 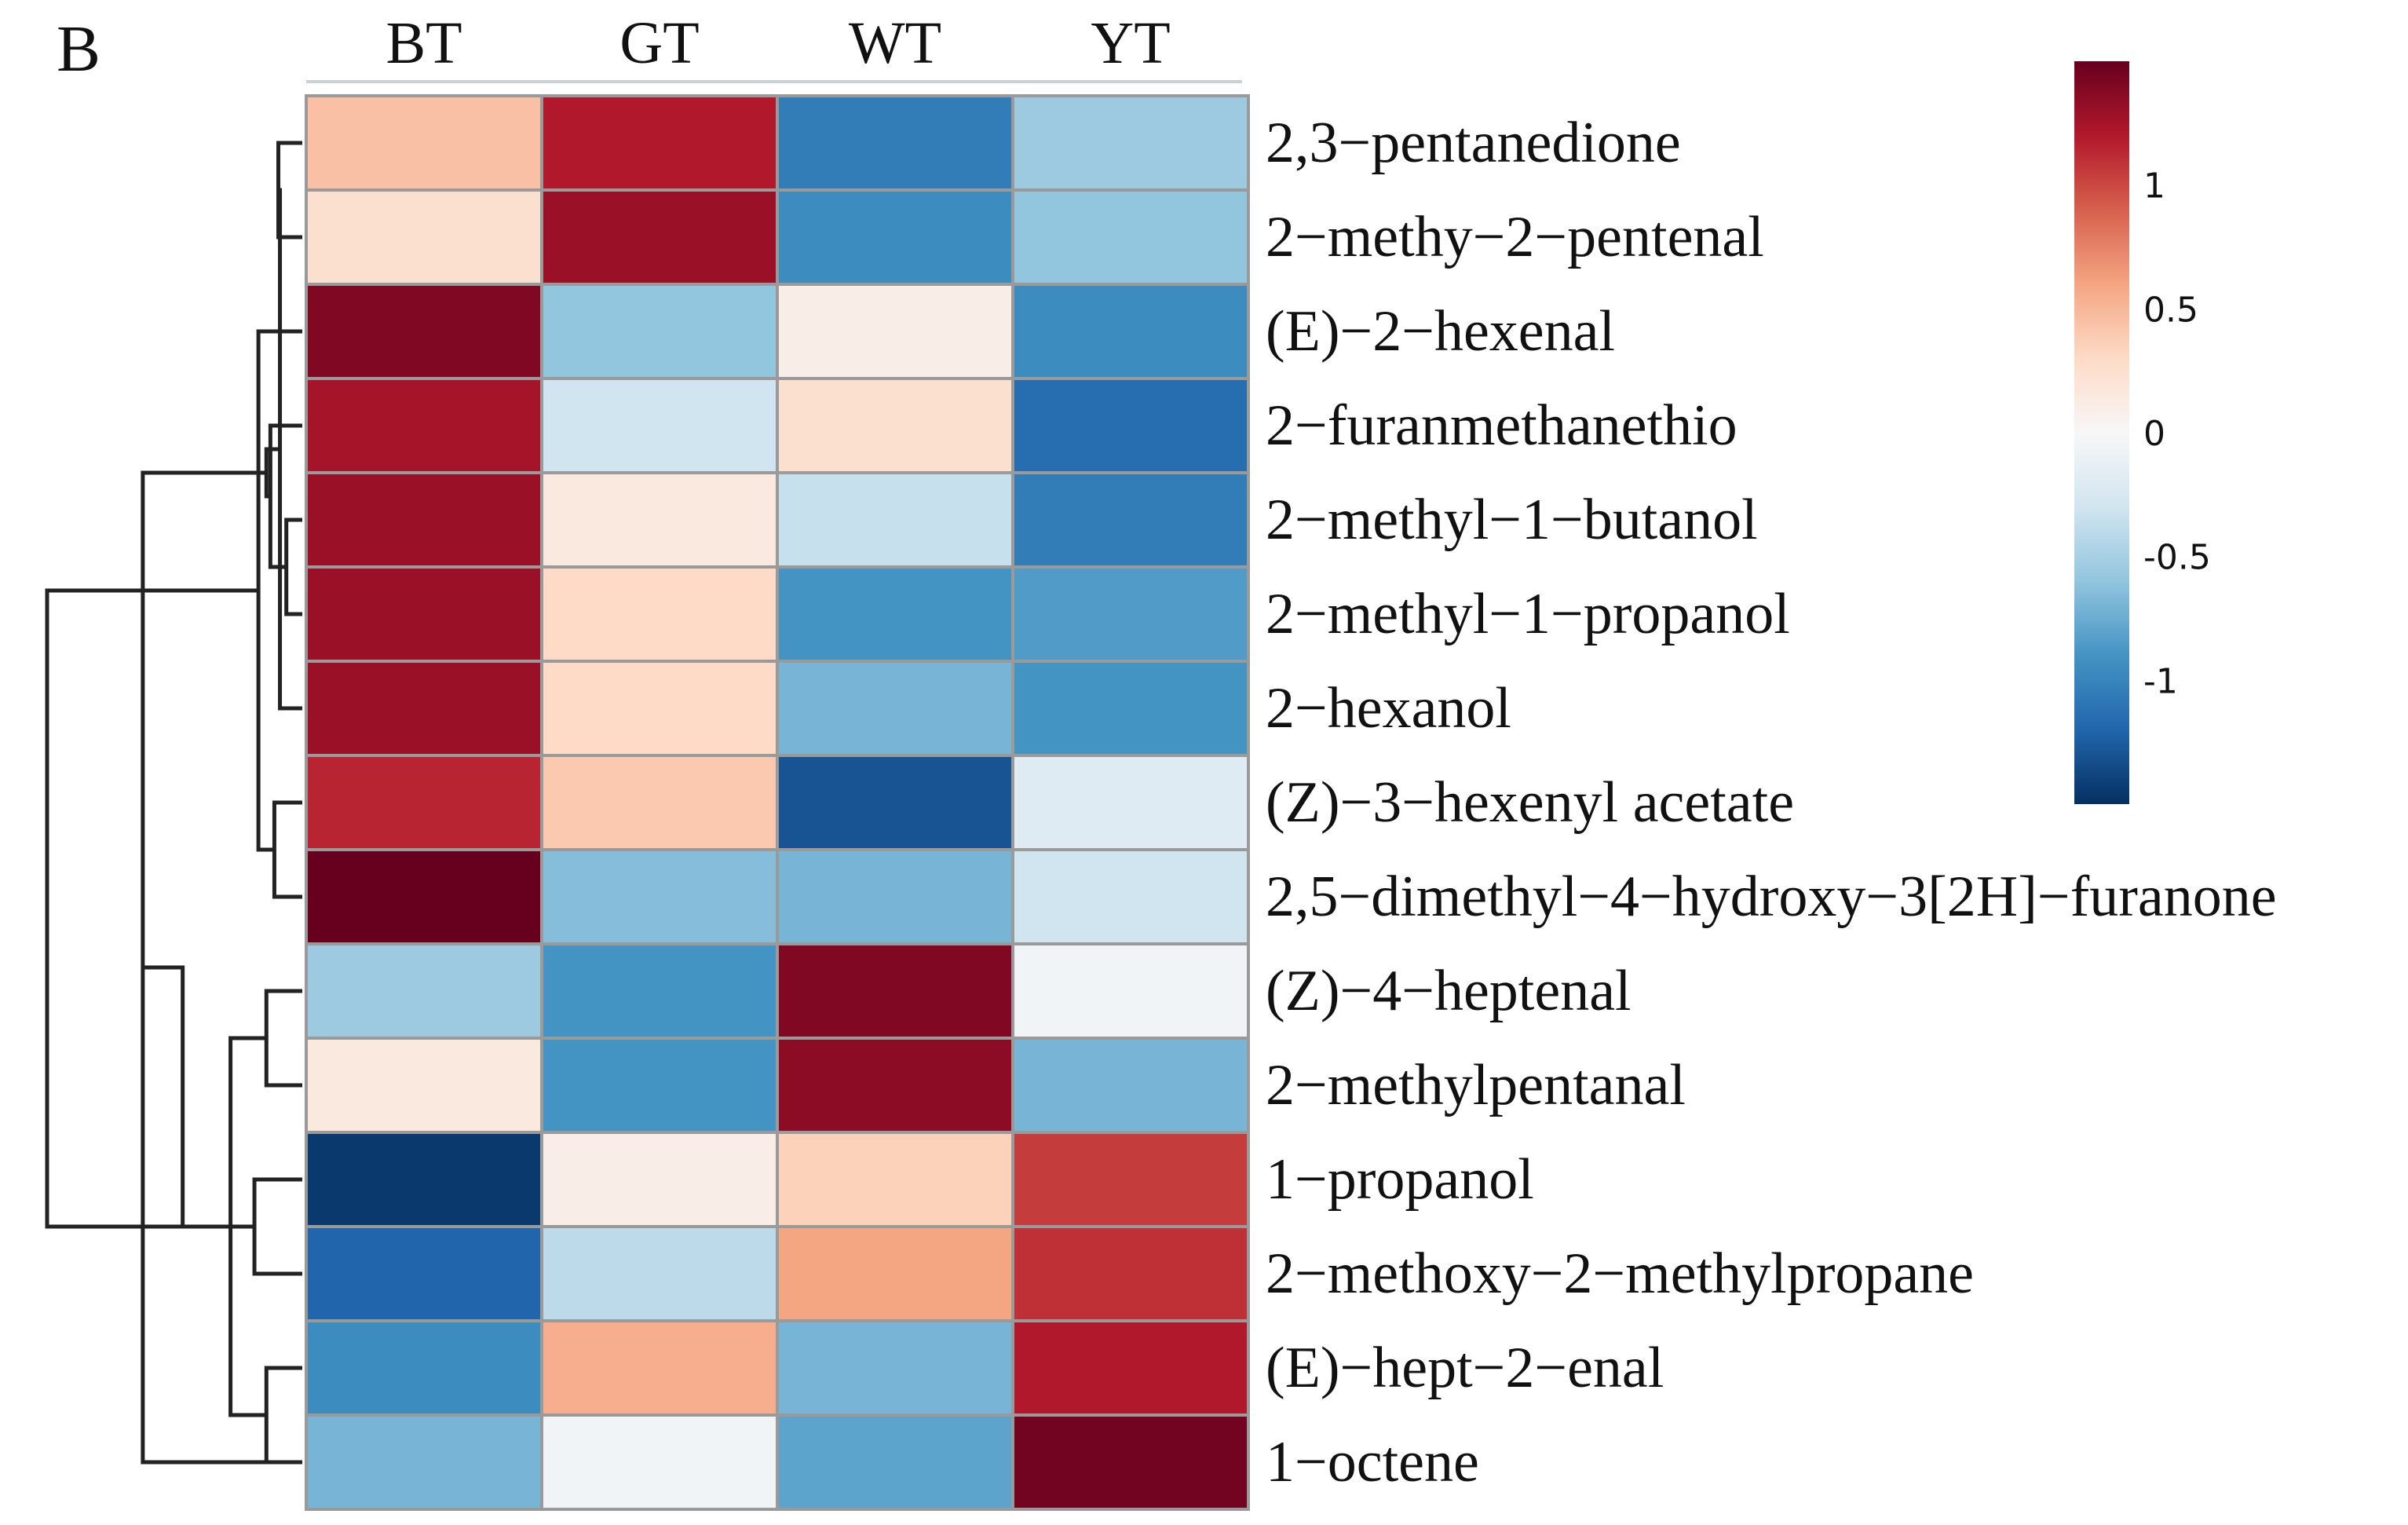 What do you see at coordinates (1465, 1368) in the screenshot?
I see `row-label: (E)−hept−2−enal` at bounding box center [1465, 1368].